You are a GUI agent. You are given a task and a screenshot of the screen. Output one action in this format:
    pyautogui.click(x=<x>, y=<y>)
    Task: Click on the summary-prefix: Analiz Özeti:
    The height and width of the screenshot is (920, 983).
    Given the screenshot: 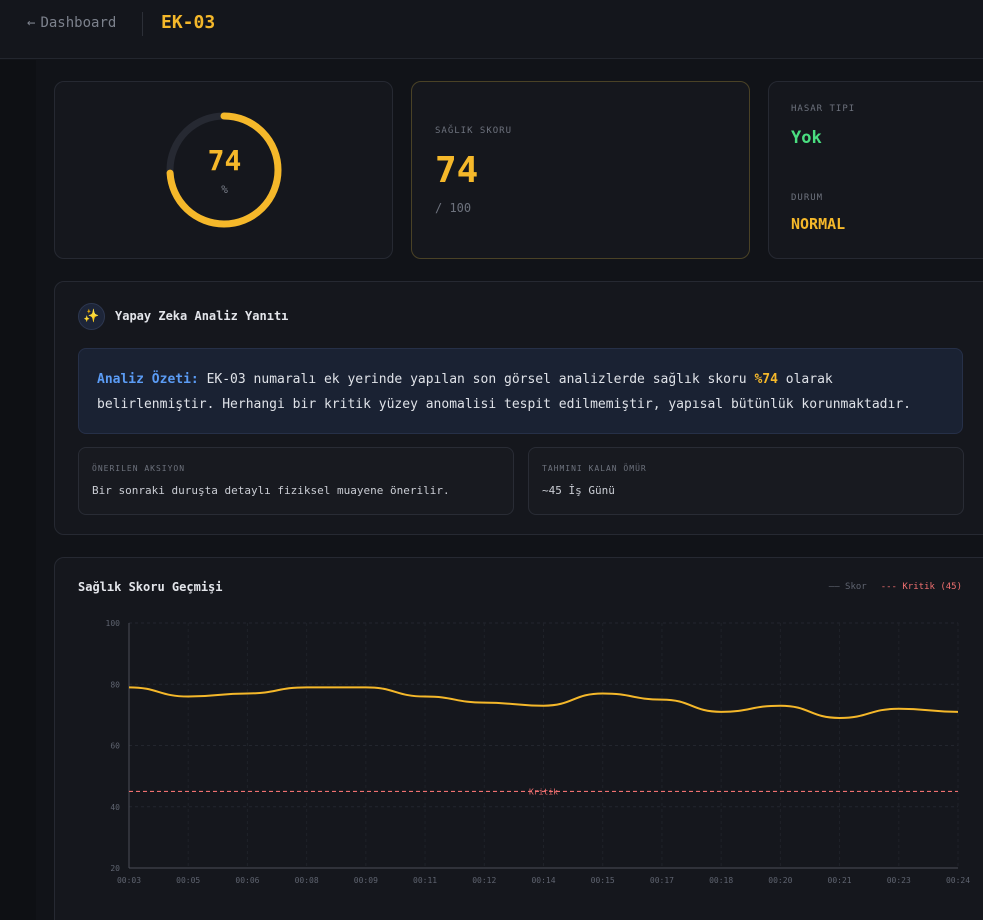 What is the action you would take?
    pyautogui.click(x=148, y=379)
    